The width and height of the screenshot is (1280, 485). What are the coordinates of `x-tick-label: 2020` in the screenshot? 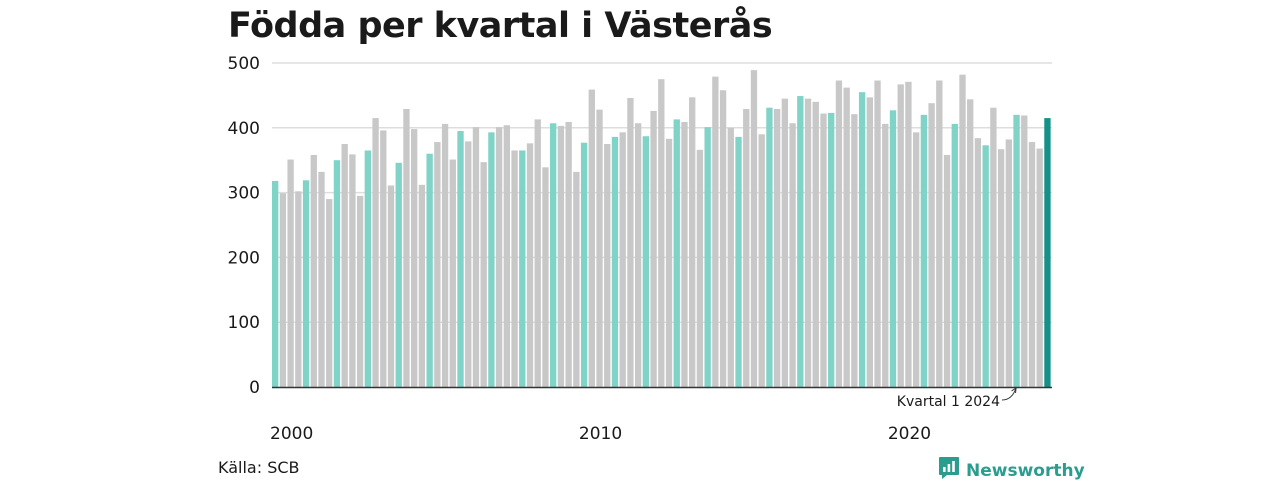 It's located at (909, 434).